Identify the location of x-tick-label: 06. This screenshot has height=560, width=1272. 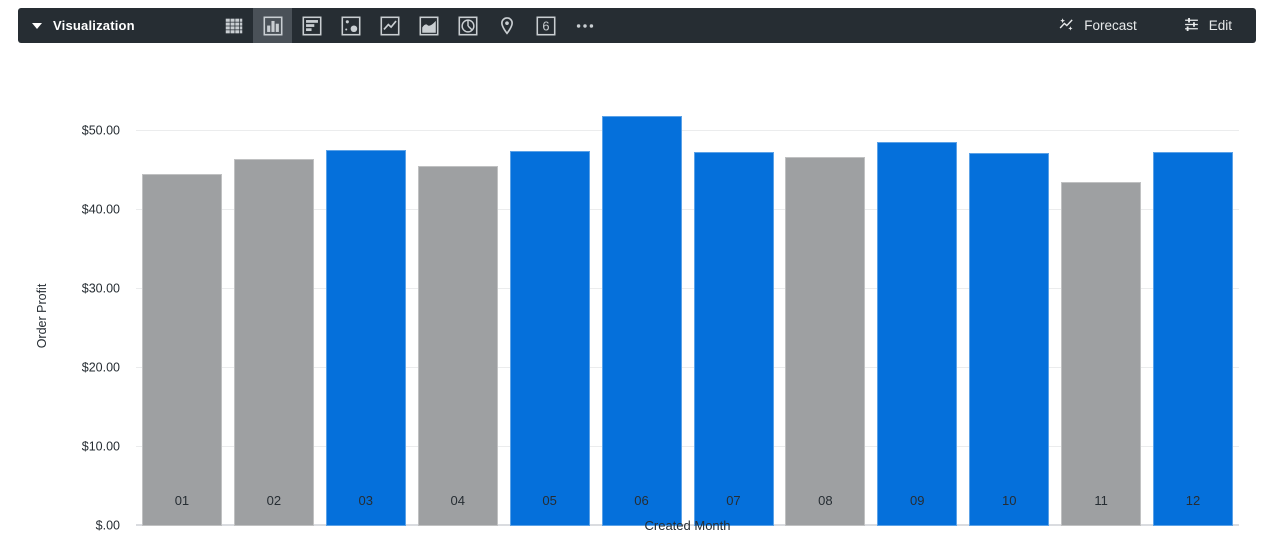
(641, 500).